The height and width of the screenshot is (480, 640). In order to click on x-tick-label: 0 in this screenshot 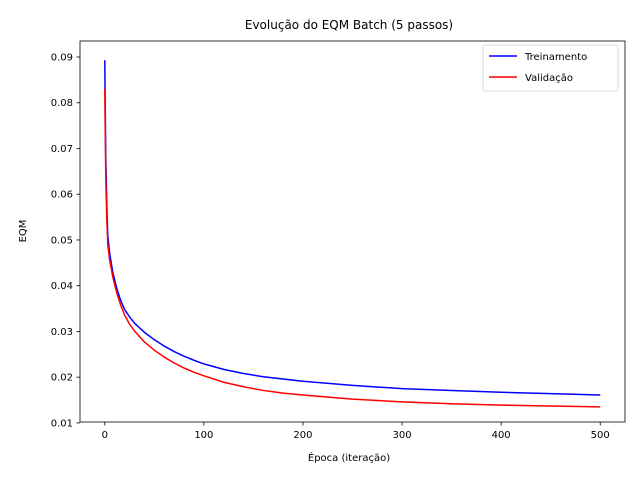, I will do `click(105, 435)`.